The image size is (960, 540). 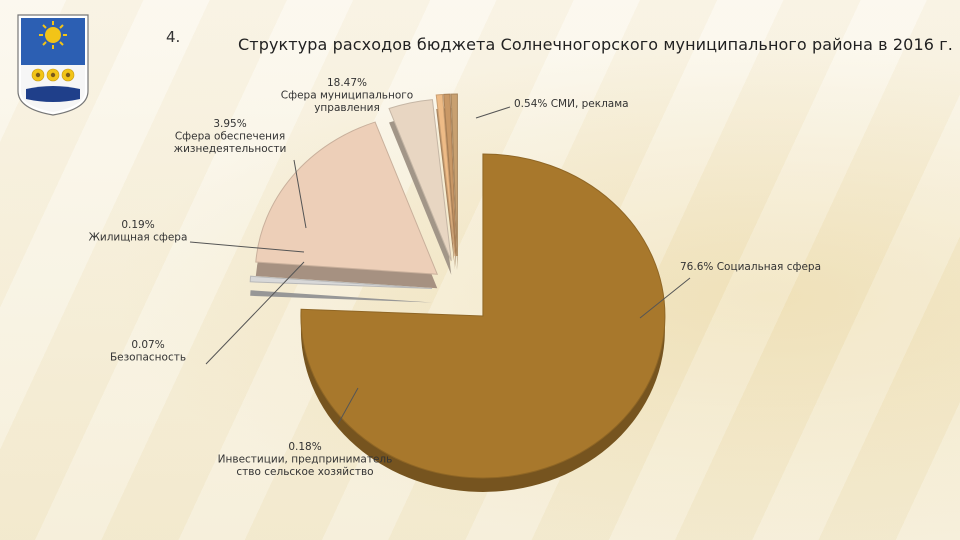 What do you see at coordinates (665, 298) in the screenshot?
I see `leader-line-social` at bounding box center [665, 298].